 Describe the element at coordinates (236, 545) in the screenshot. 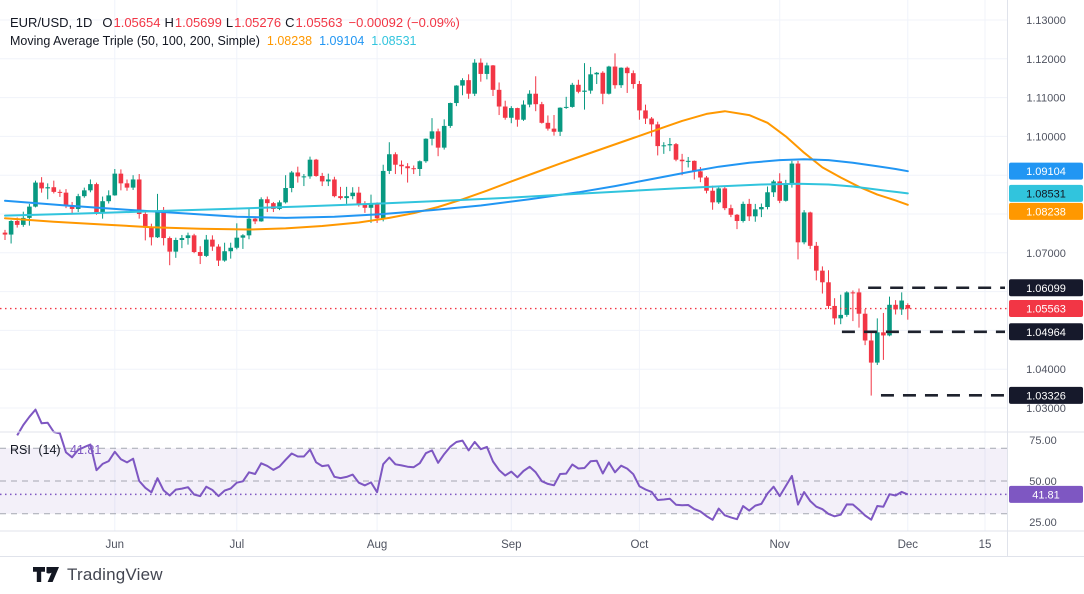

I see `time-tick-label: Jul` at that location.